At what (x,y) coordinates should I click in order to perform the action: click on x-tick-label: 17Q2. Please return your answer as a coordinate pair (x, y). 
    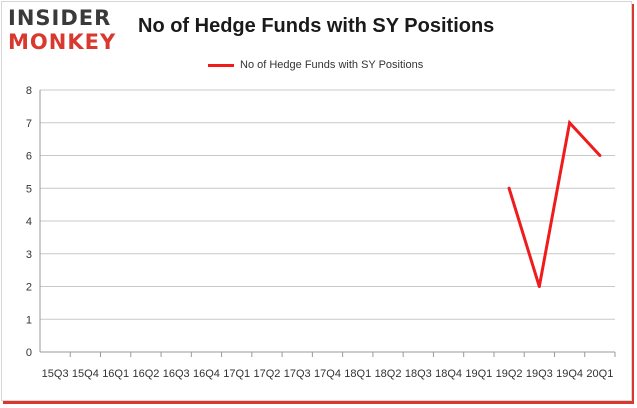
    Looking at the image, I should click on (267, 374).